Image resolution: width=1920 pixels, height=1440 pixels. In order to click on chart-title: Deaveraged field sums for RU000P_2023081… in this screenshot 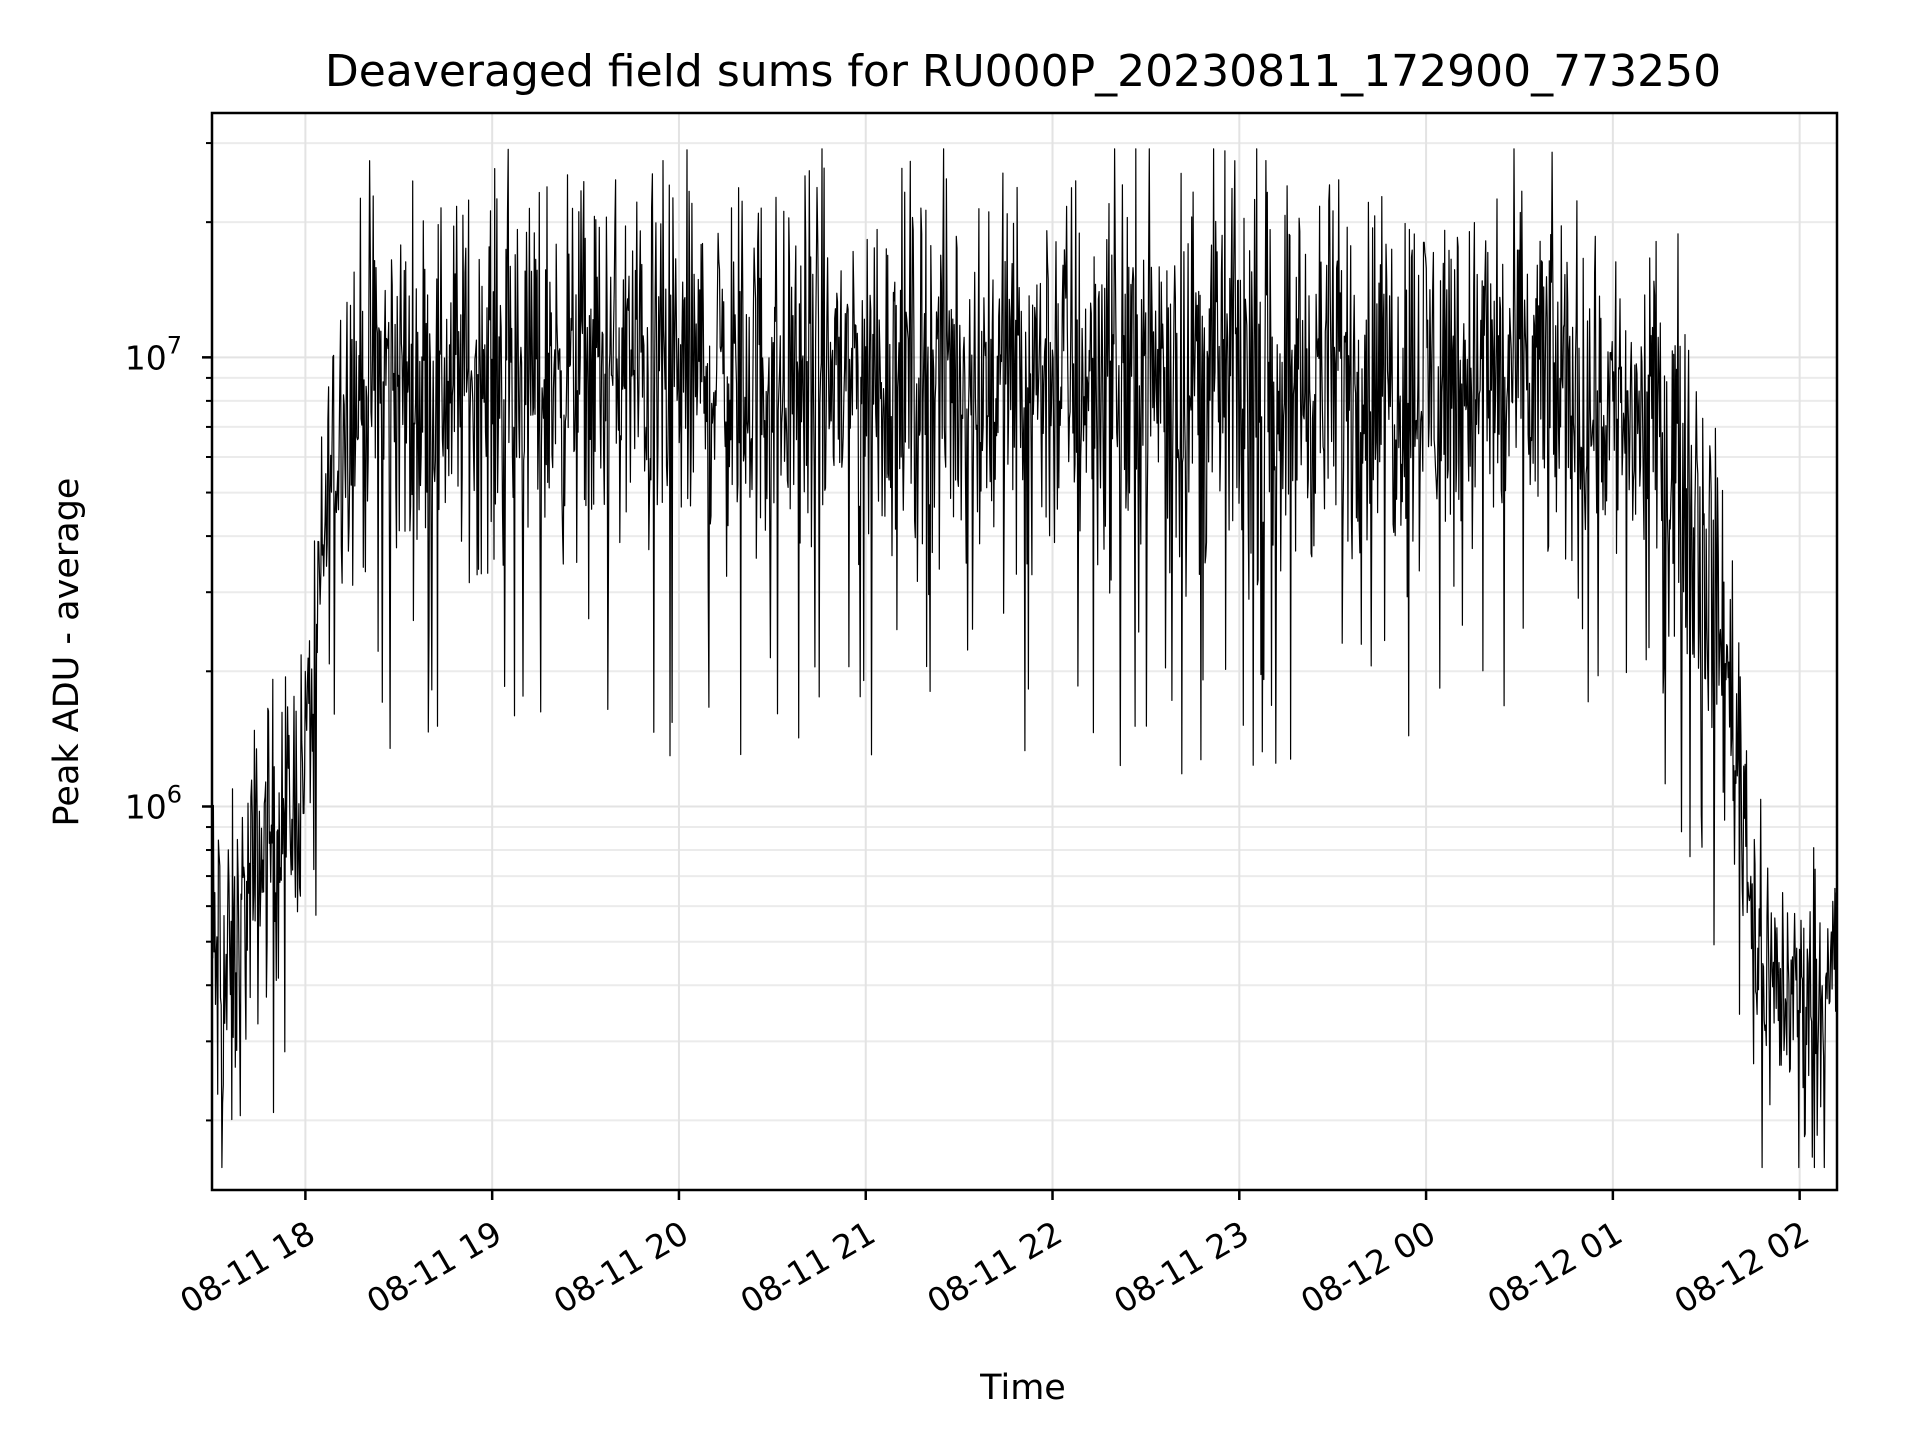, I will do `click(1023, 71)`.